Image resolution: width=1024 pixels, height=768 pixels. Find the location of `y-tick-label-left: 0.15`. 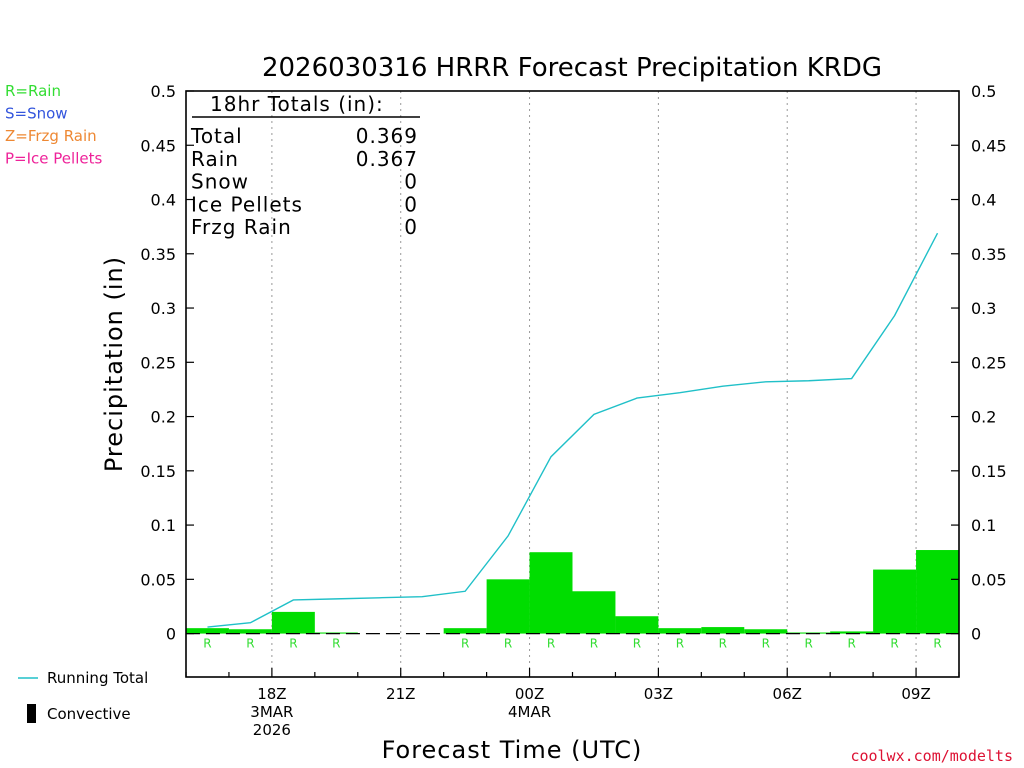

y-tick-label-left: 0.15 is located at coordinates (158, 471).